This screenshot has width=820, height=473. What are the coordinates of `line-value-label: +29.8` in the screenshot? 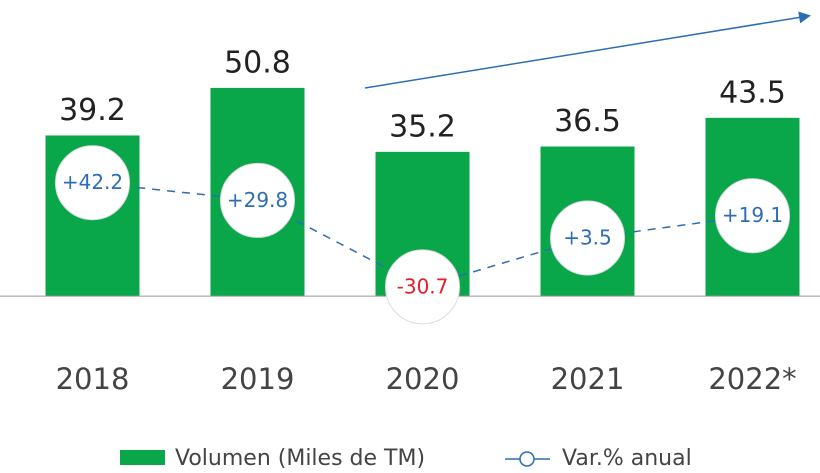 It's located at (257, 200).